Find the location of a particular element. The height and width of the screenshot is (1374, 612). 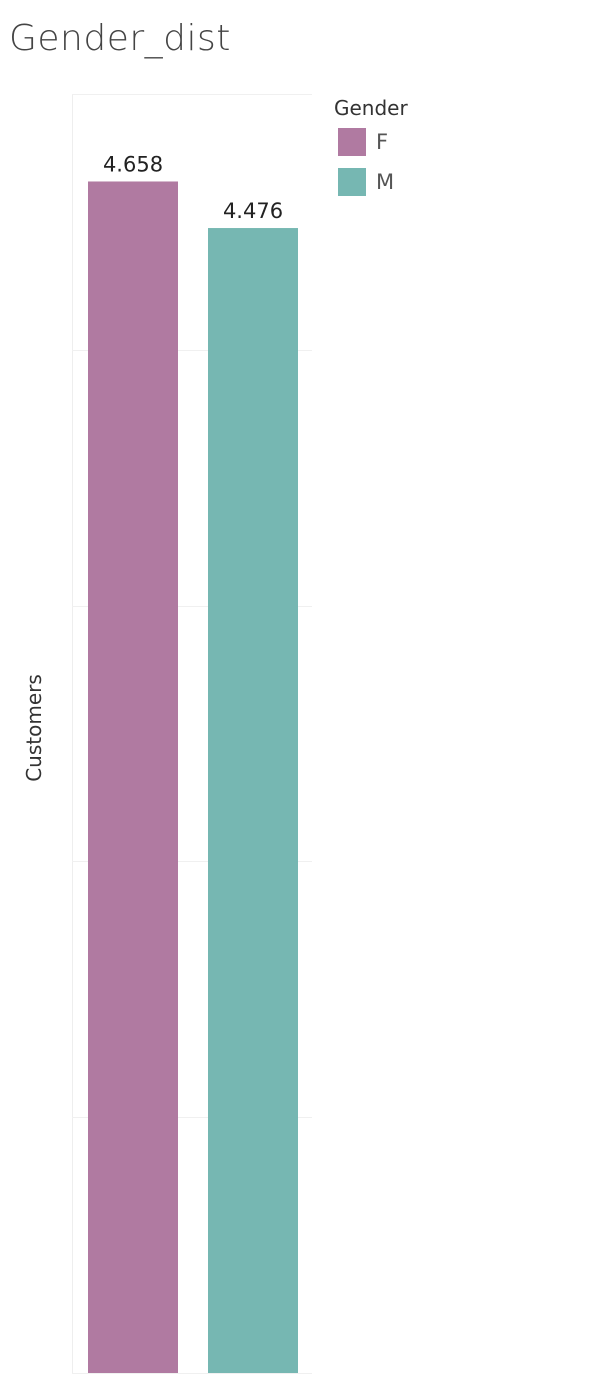

bar-f is located at coordinates (133, 777).